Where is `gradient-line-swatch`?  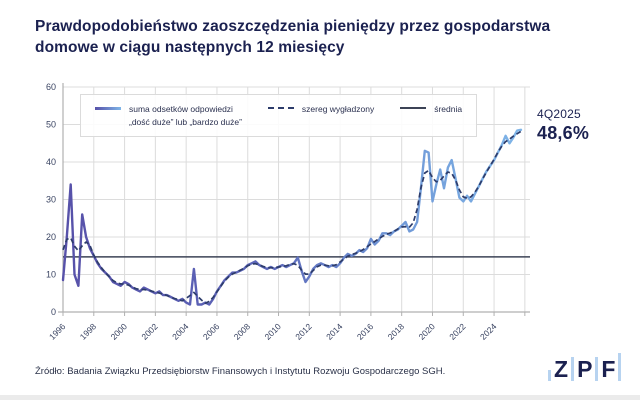 gradient-line-swatch is located at coordinates (108, 108).